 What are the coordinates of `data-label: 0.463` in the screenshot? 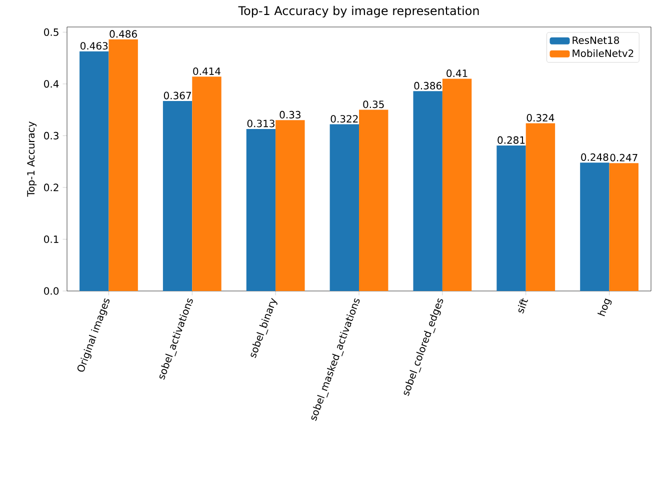 It's located at (94, 46).